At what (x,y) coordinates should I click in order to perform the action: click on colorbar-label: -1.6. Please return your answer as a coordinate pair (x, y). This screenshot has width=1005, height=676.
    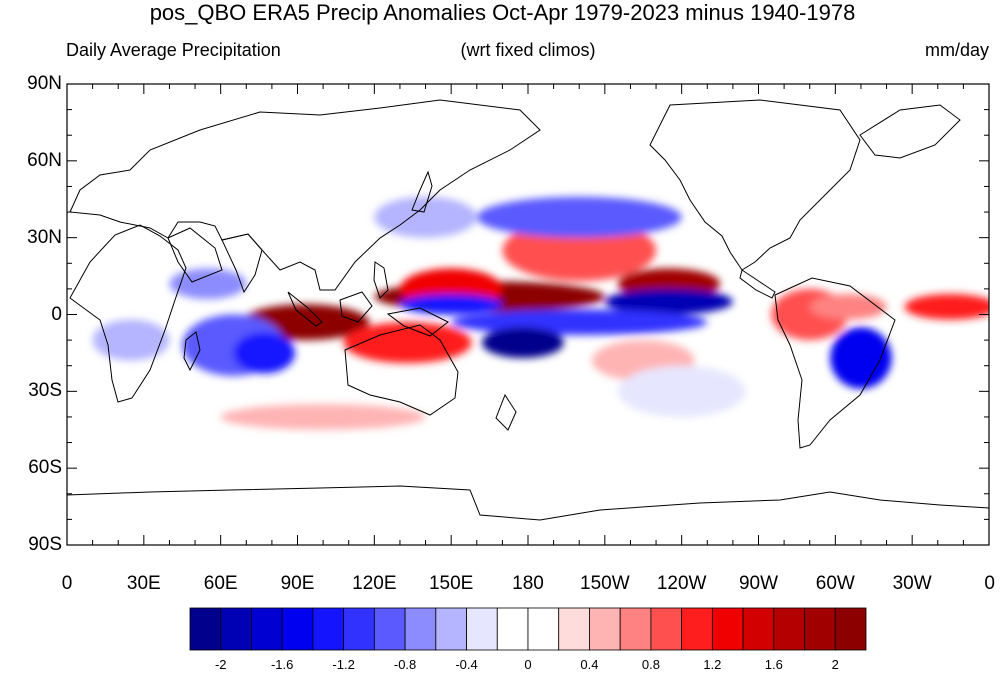
    Looking at the image, I should click on (282, 664).